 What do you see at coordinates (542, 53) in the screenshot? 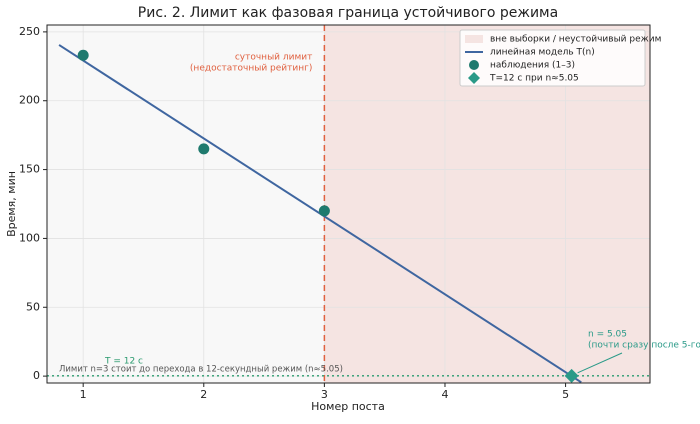
I see `legend-label: линейная модель T(n)` at bounding box center [542, 53].